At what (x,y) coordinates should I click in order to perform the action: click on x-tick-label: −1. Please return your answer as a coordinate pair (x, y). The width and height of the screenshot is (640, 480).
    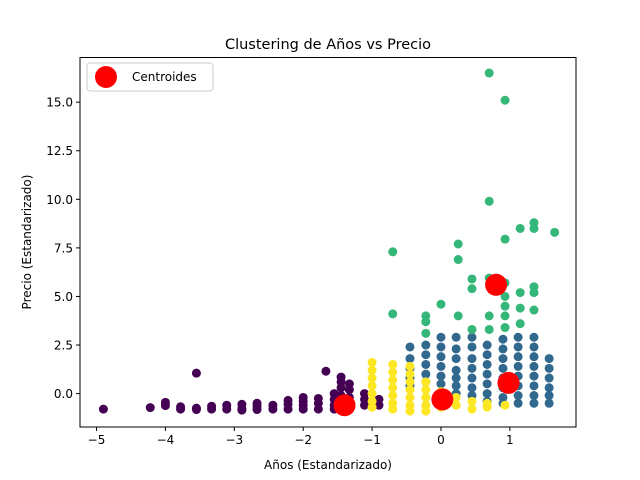
    Looking at the image, I should click on (372, 440).